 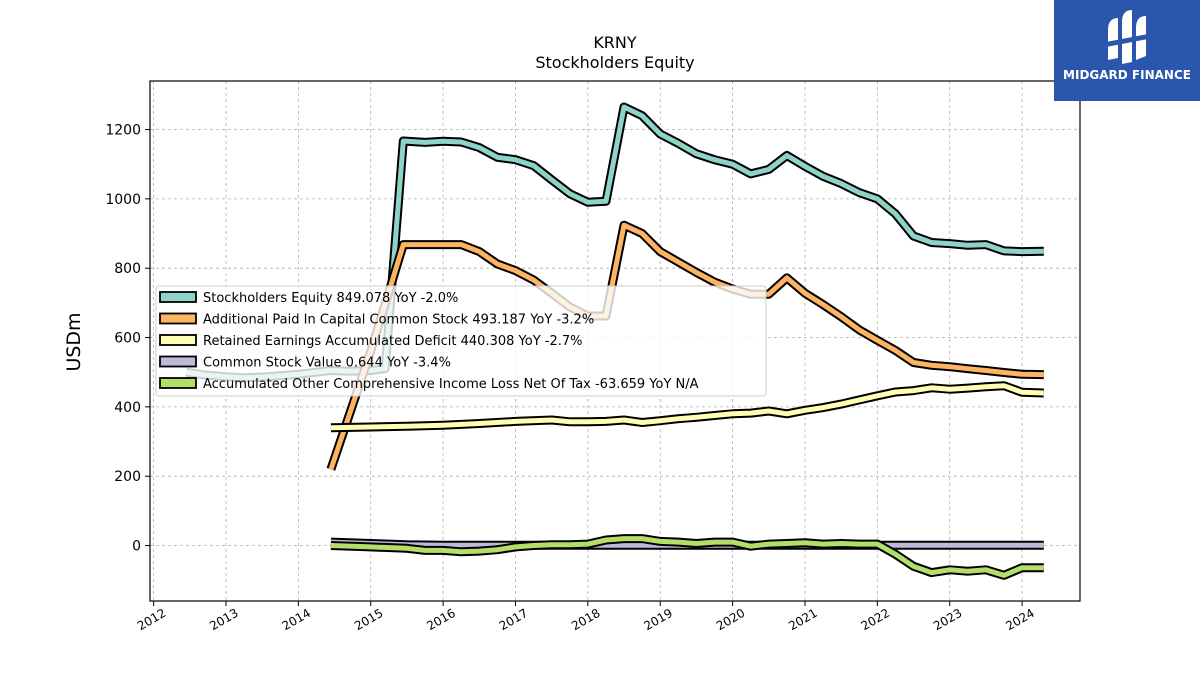 What do you see at coordinates (127, 269) in the screenshot?
I see `y-tick-label: 800` at bounding box center [127, 269].